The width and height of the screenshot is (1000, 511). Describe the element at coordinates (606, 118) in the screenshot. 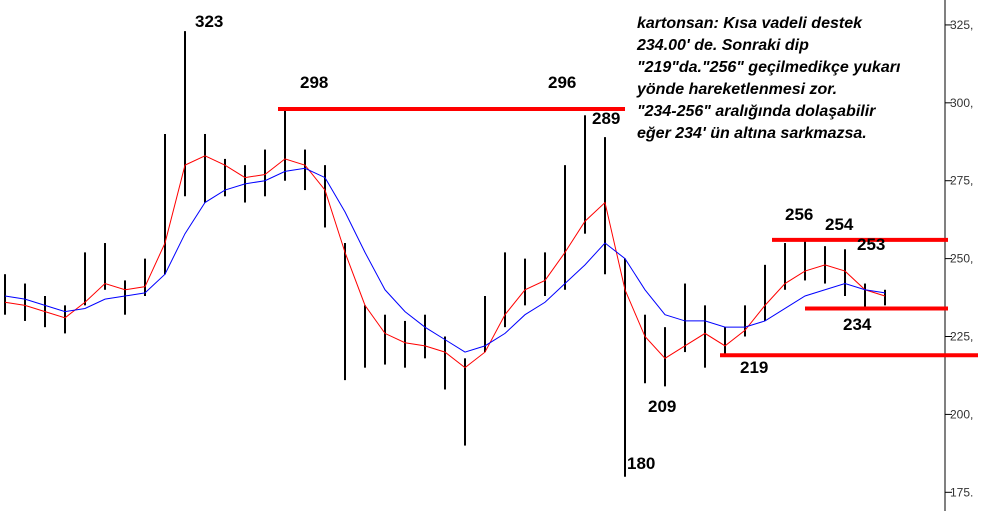

I see `price-annotation: 289` at that location.